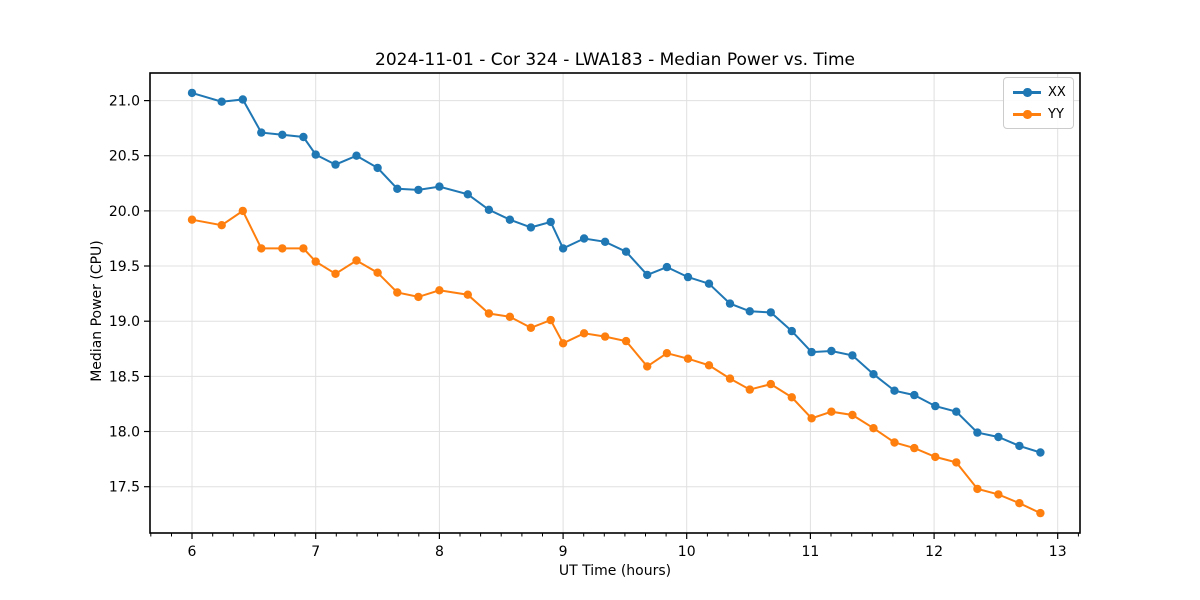  I want to click on y-tick-label: 19.5, so click(124, 267).